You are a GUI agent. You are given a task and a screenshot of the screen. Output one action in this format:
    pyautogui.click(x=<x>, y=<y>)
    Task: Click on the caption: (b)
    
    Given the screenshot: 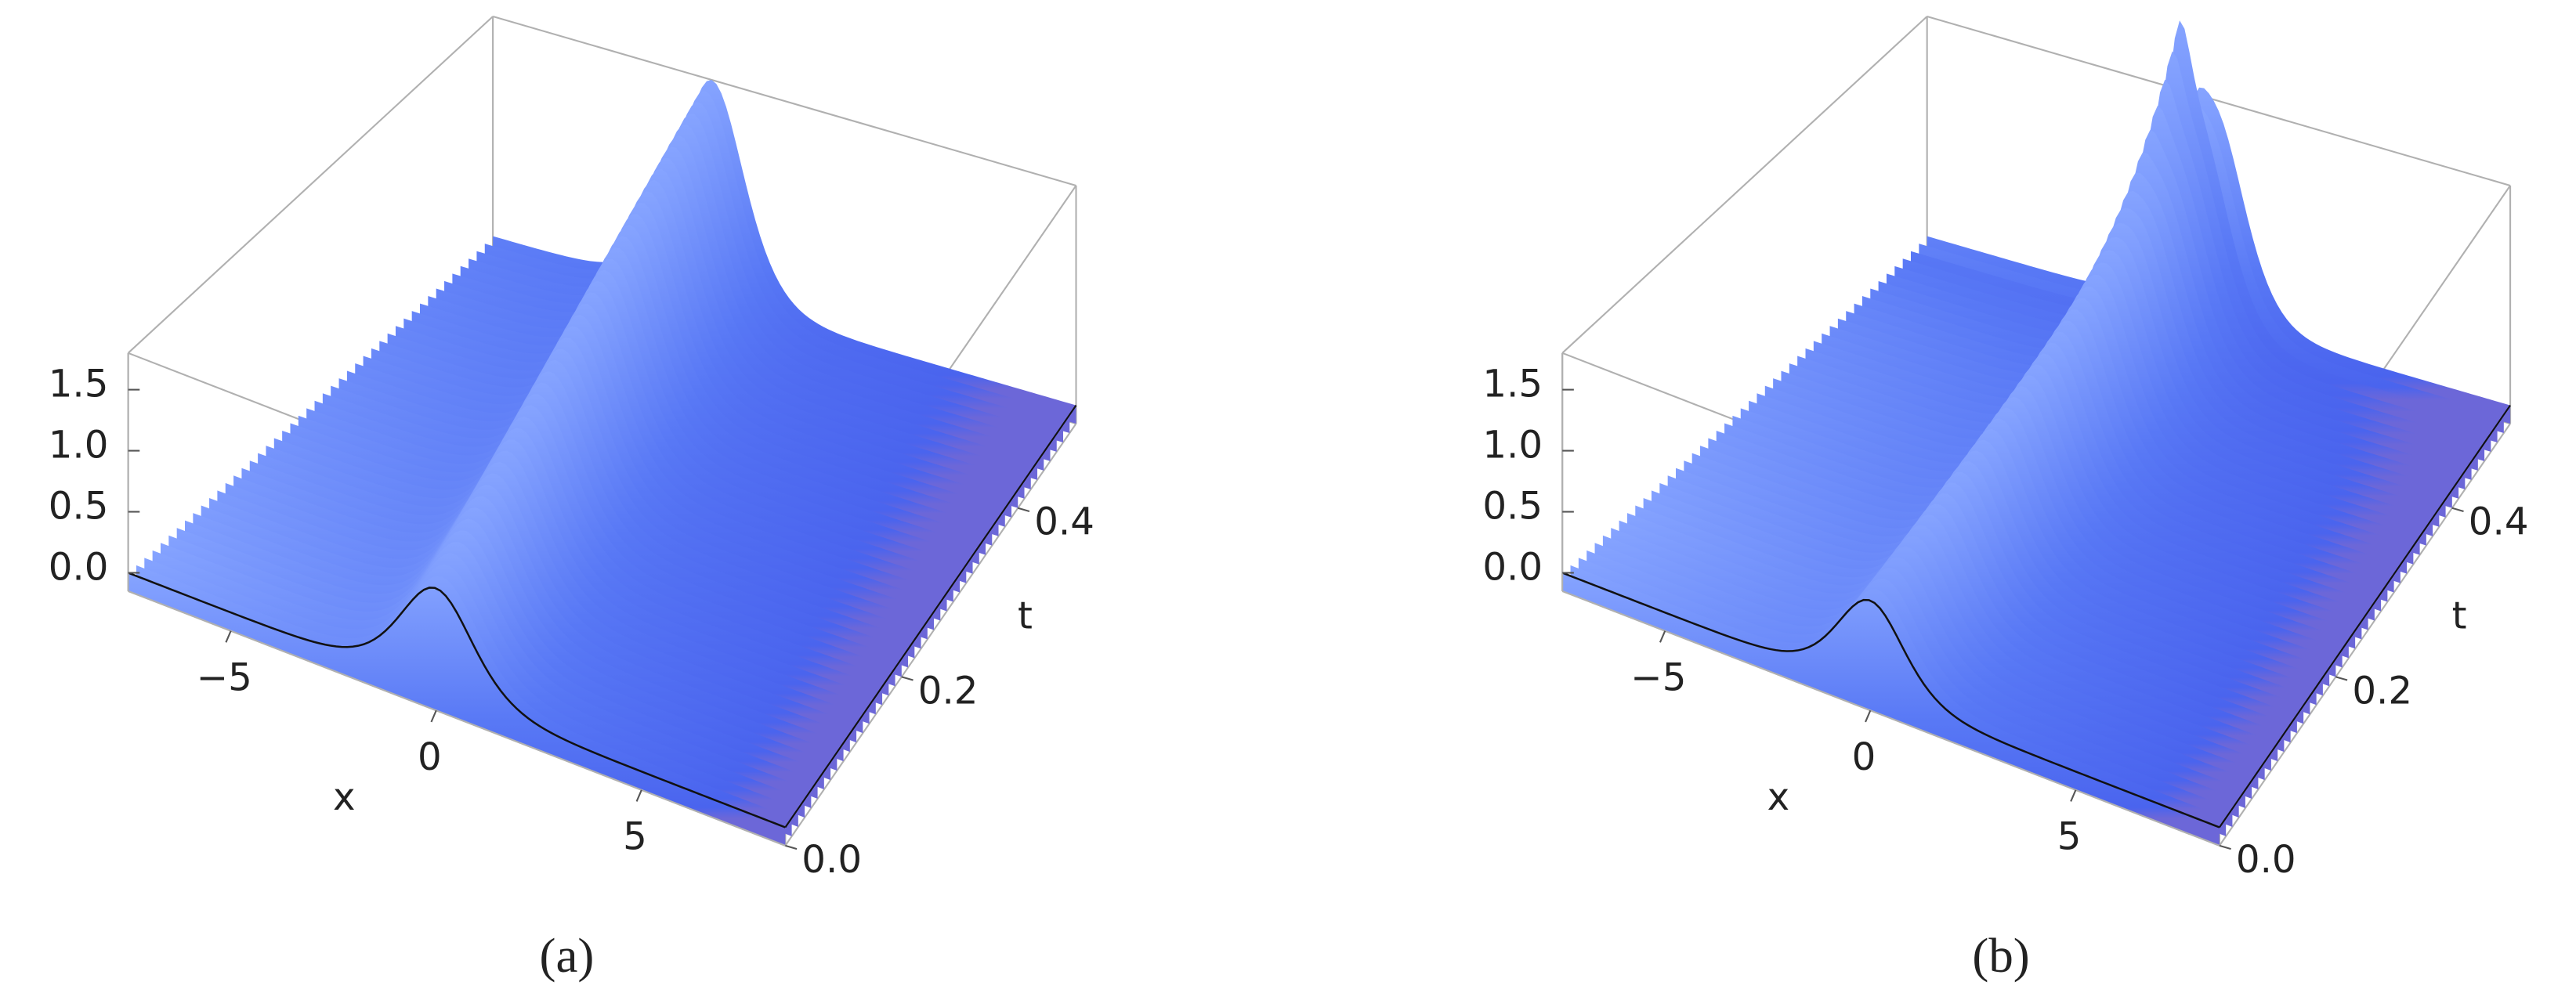 What is the action you would take?
    pyautogui.click(x=2001, y=955)
    